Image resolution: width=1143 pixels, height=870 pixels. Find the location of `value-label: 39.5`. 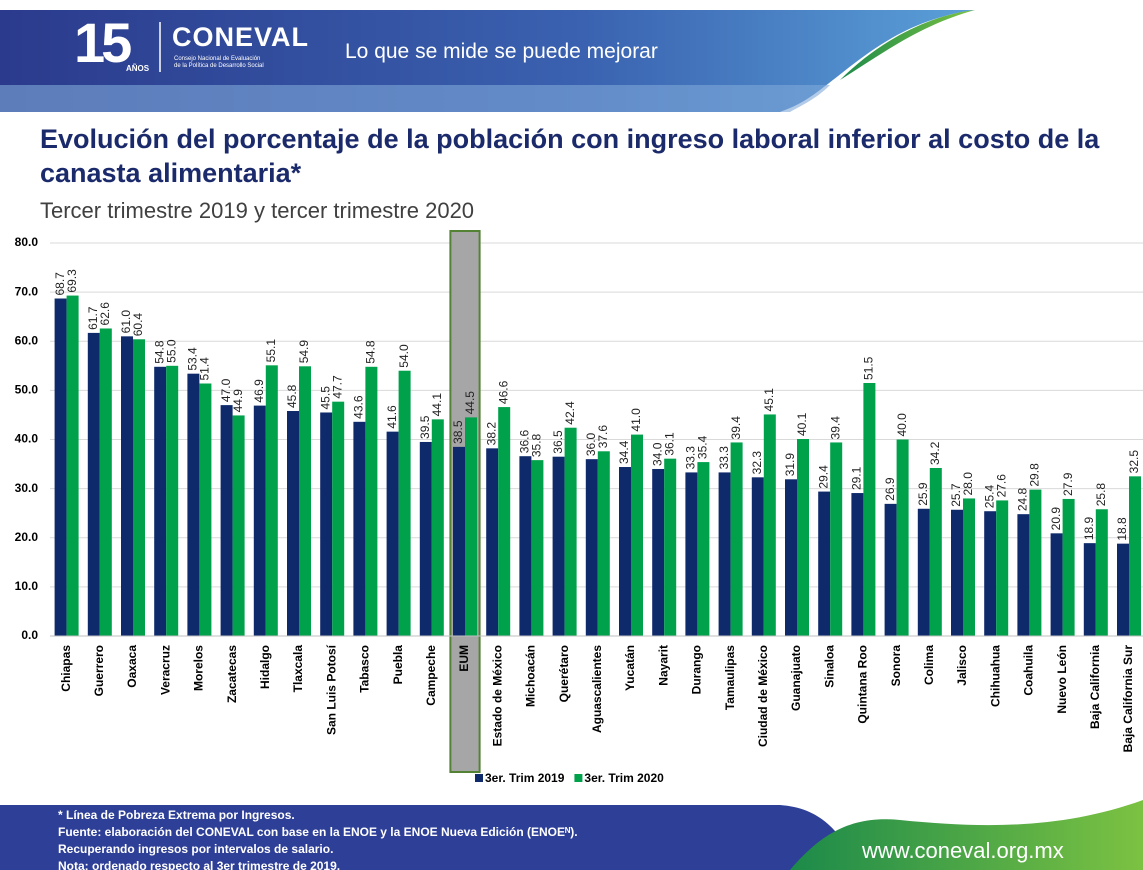

value-label: 39.5 is located at coordinates (425, 427).